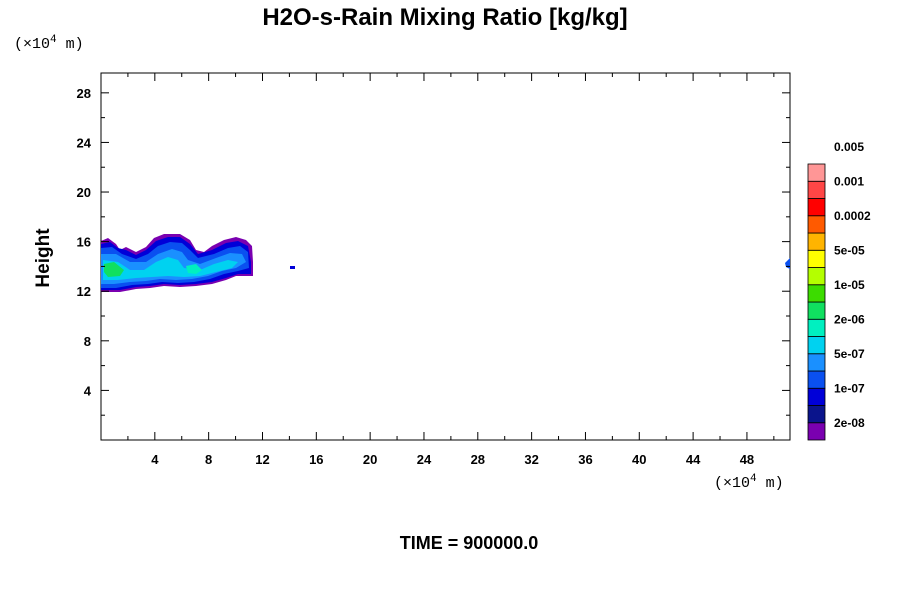  What do you see at coordinates (424, 459) in the screenshot?
I see `x-tick-label: 24` at bounding box center [424, 459].